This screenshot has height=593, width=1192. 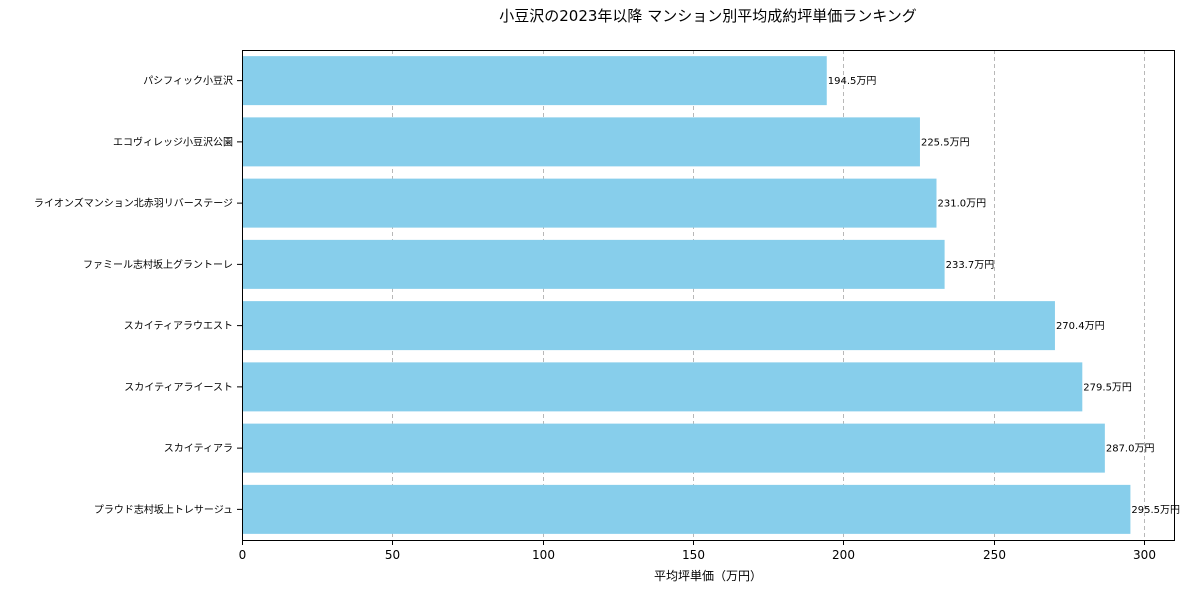 I want to click on x-tick-label: 0, so click(x=243, y=555).